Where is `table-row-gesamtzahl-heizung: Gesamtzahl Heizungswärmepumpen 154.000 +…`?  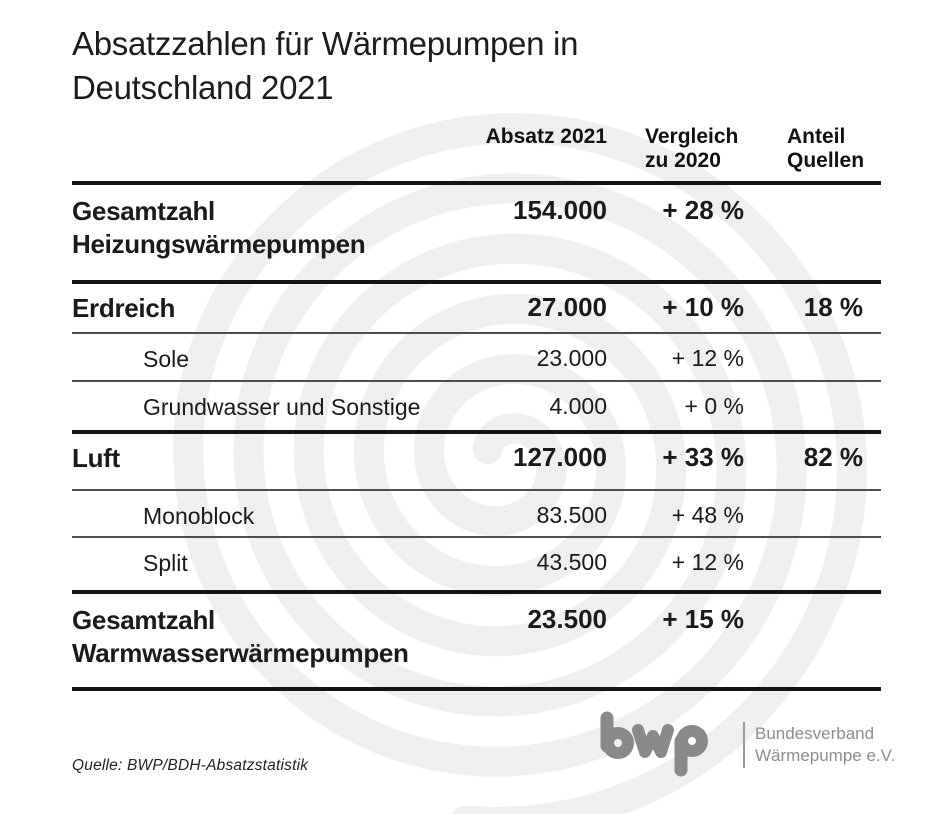
table-row-gesamtzahl-heizung: Gesamtzahl Heizungswärmepumpen 154.000 +… is located at coordinates (476, 230).